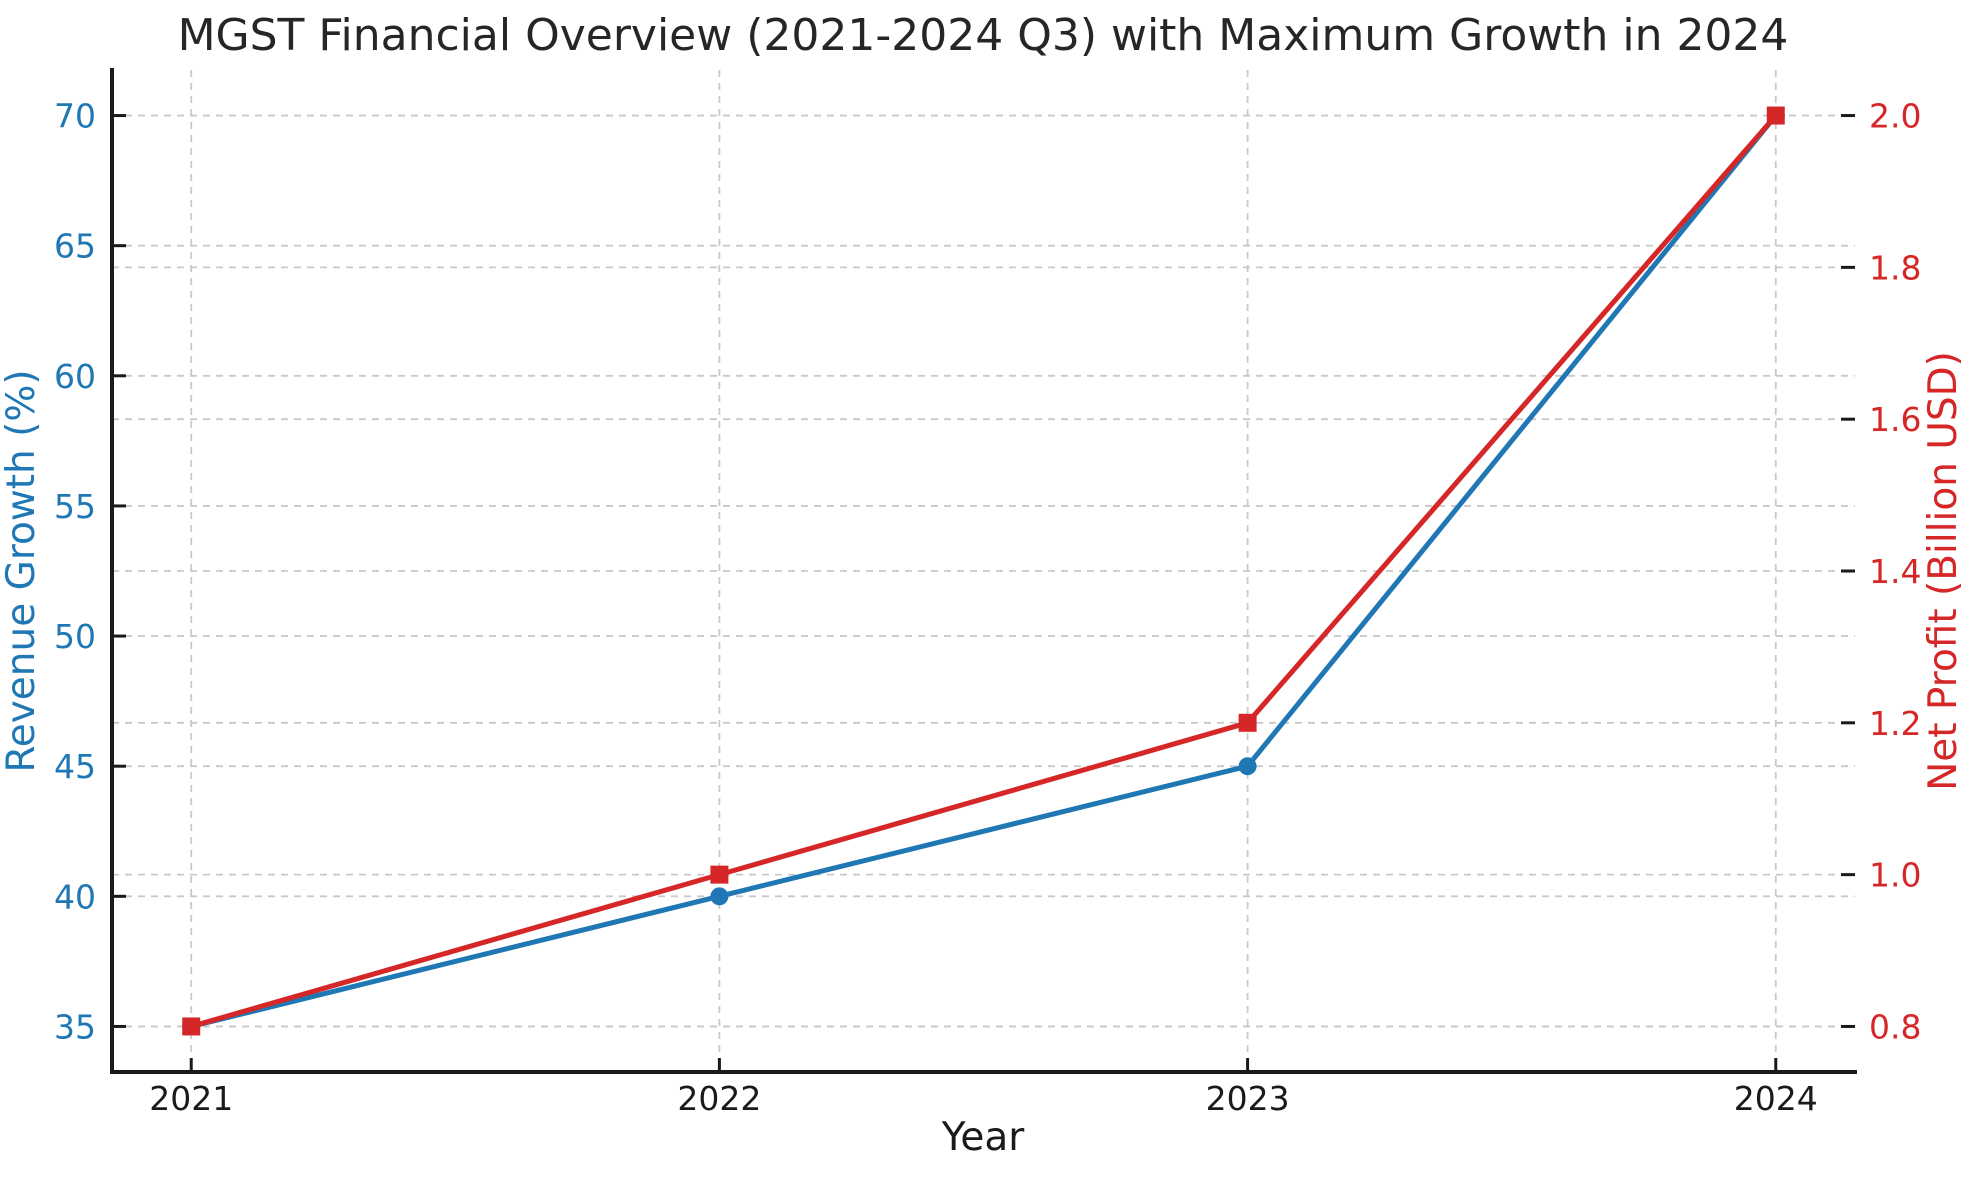 The image size is (1979, 1180). Describe the element at coordinates (1943, 571) in the screenshot. I see `right-axis-label: Net Profit (Billion USD)` at that location.